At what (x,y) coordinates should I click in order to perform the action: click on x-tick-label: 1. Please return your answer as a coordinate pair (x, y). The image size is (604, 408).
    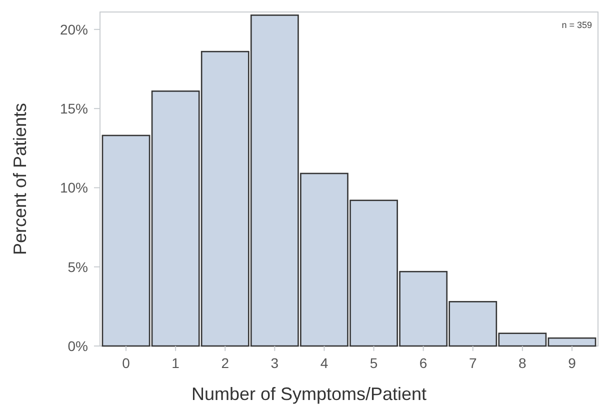
    Looking at the image, I should click on (176, 363).